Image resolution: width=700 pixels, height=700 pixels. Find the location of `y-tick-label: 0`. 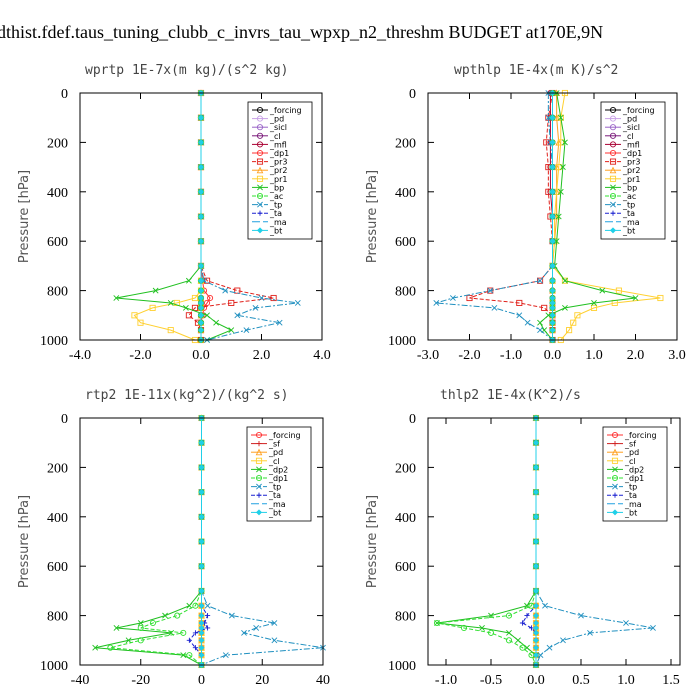

y-tick-label: 0 is located at coordinates (412, 419).